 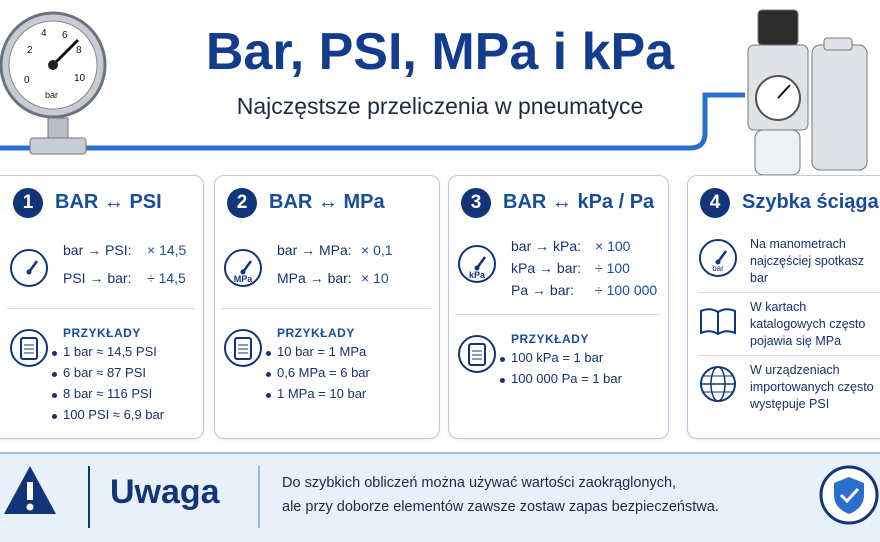 What do you see at coordinates (322, 351) in the screenshot?
I see `example: 10 bar = 1 MPa` at bounding box center [322, 351].